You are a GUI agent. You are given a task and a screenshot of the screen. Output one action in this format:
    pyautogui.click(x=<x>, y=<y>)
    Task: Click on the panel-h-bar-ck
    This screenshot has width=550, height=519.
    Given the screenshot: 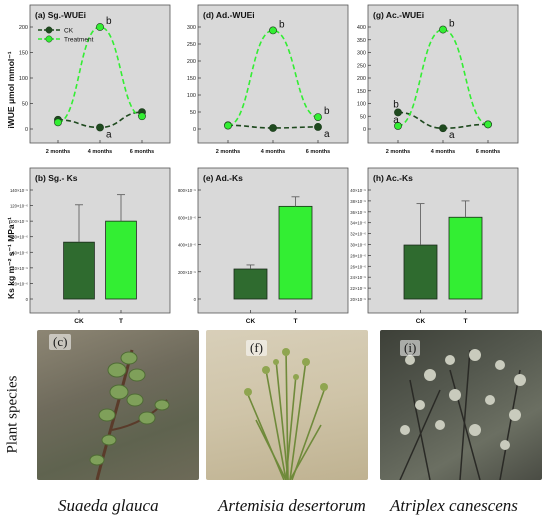 What is the action you would take?
    pyautogui.click(x=420, y=272)
    